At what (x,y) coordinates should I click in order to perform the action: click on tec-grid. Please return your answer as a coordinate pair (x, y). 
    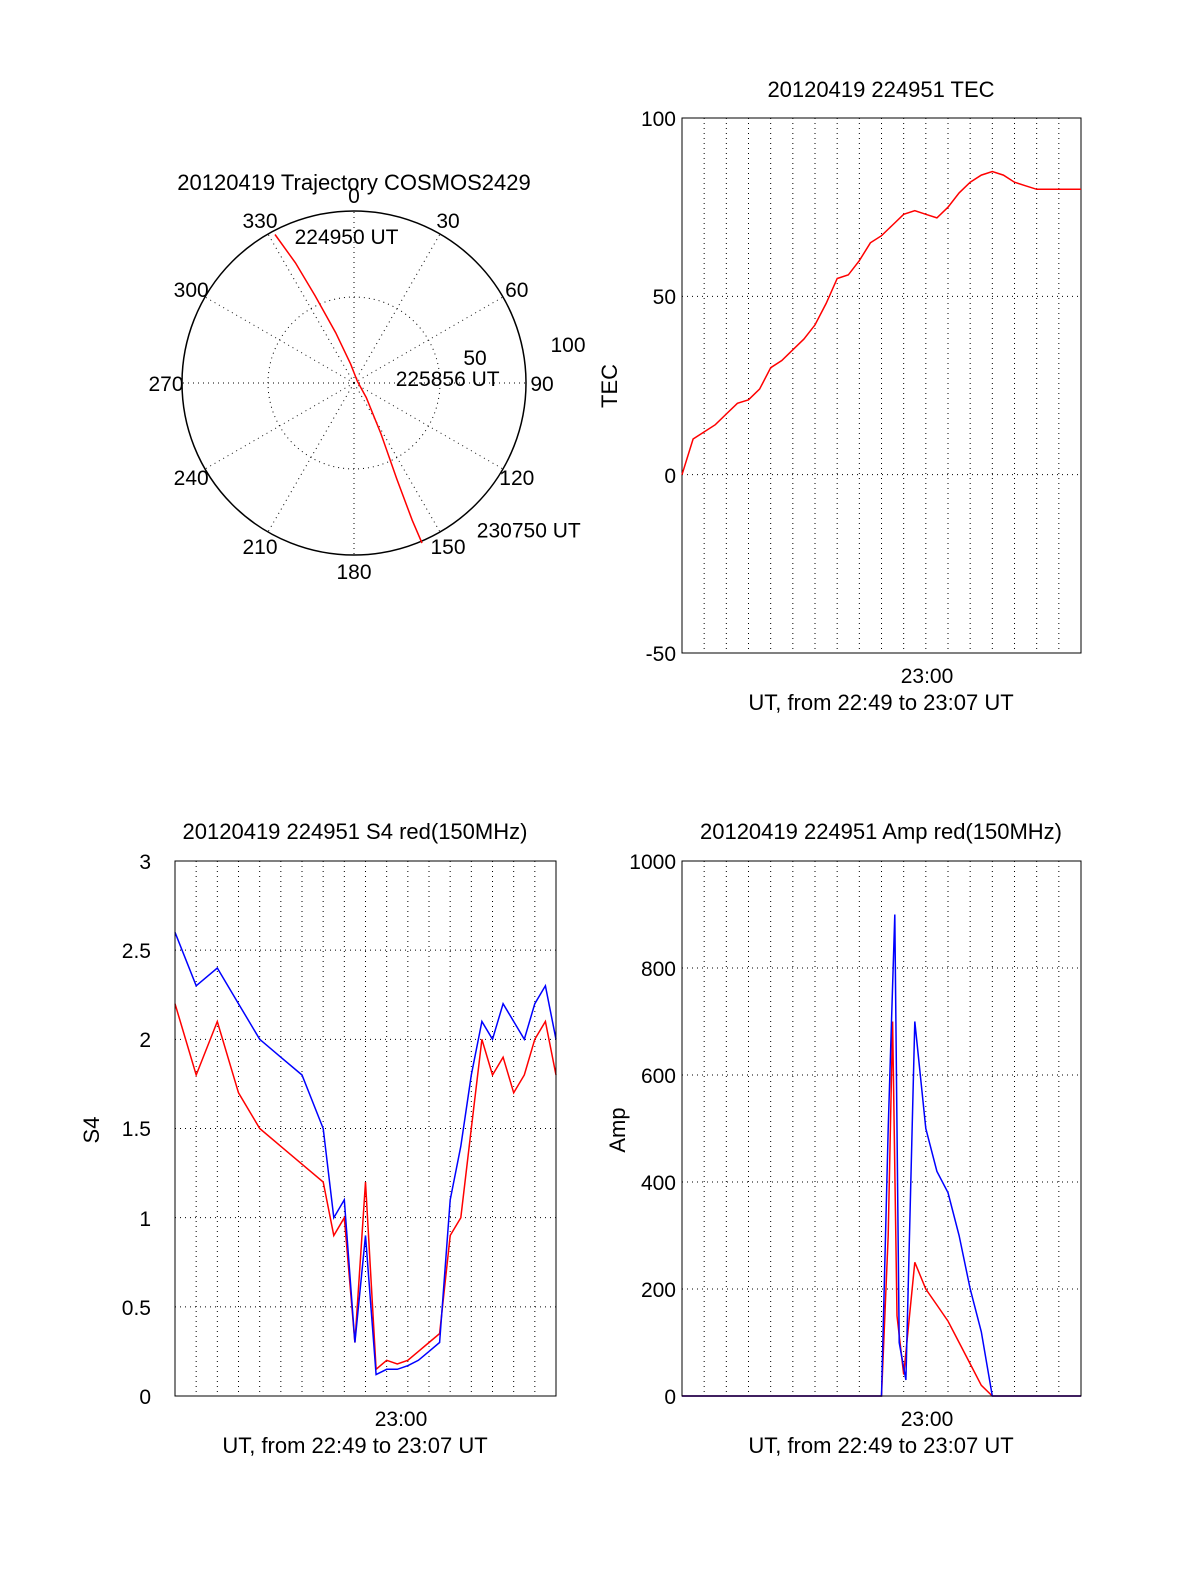
    Looking at the image, I should click on (881, 385).